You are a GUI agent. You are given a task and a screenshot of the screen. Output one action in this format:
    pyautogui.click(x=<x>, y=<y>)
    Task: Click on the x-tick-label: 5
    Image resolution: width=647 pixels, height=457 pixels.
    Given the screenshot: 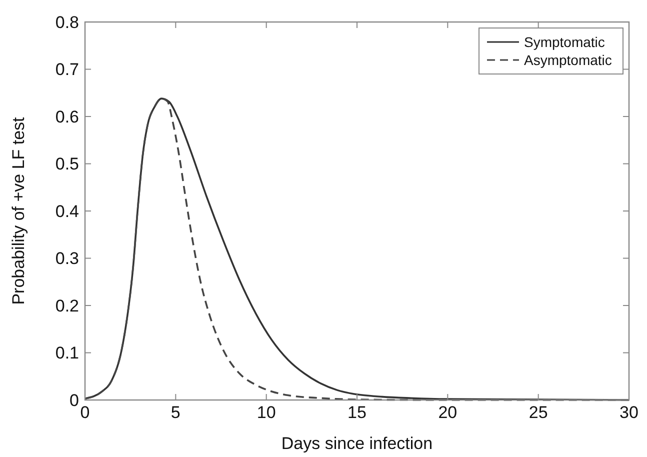 What is the action you would take?
    pyautogui.click(x=175, y=412)
    